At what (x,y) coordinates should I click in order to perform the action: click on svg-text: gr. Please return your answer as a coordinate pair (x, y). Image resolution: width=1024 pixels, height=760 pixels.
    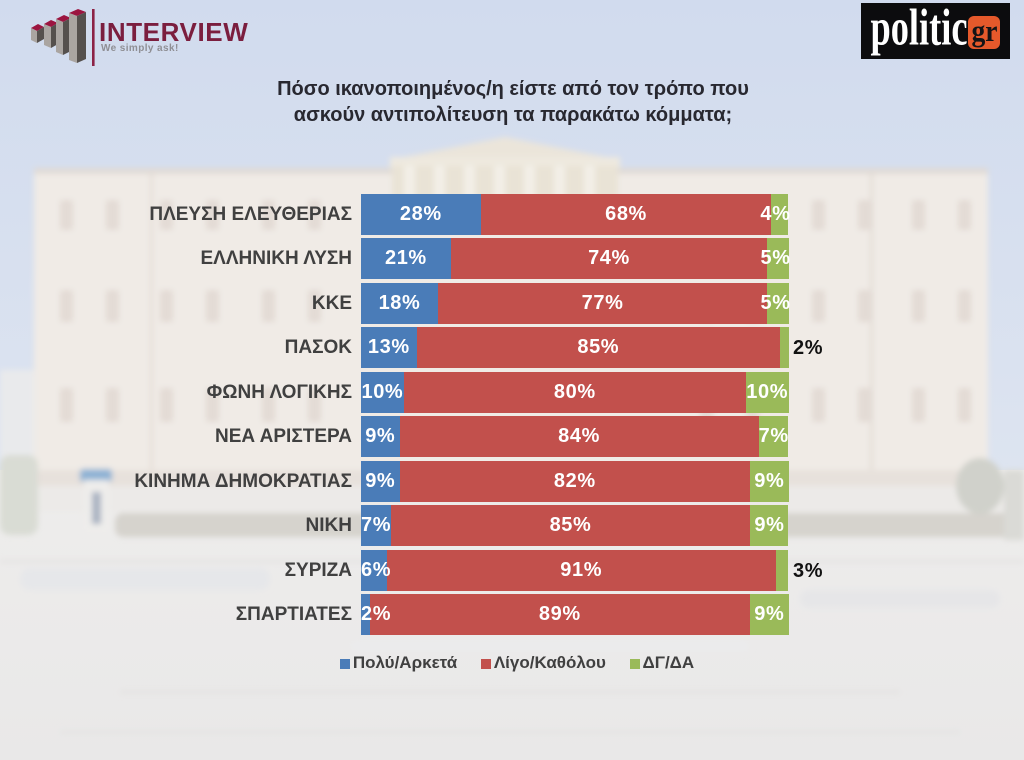
    Looking at the image, I should click on (985, 32).